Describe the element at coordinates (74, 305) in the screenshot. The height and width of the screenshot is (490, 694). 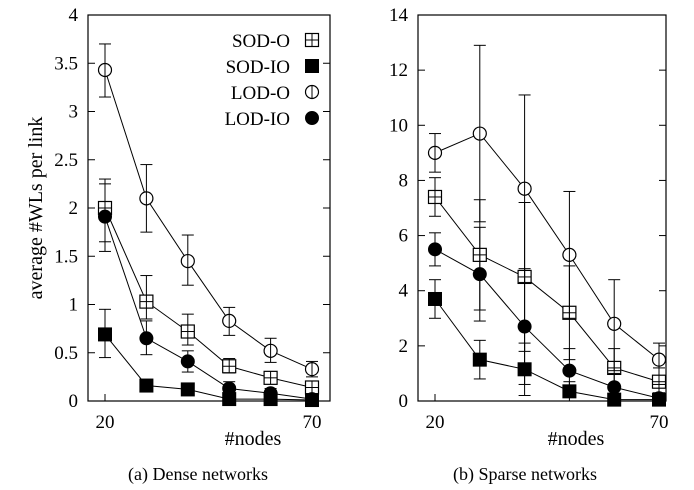
I see `y-tick-label-dense: 1` at that location.